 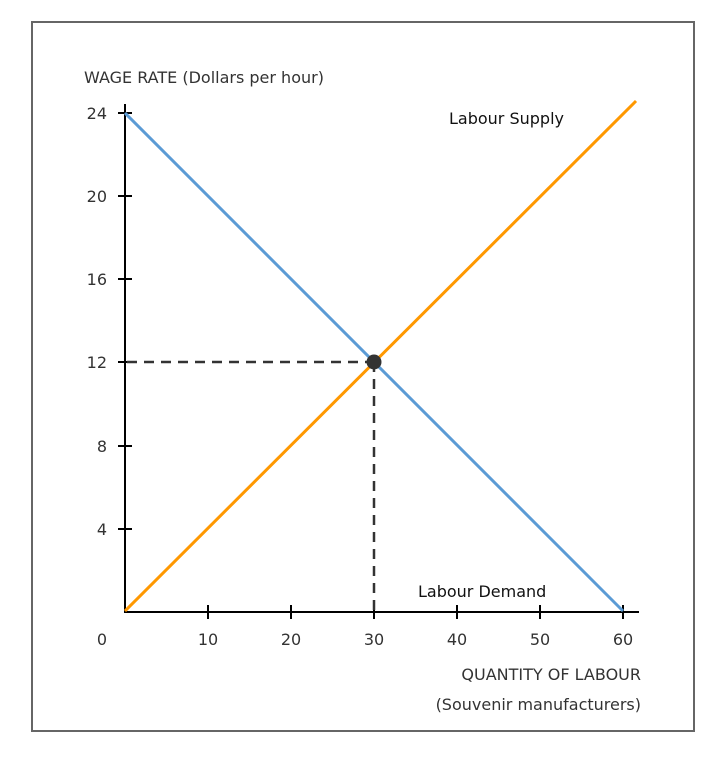 I want to click on x-tick-labels: 0 10 20 30 40 50 60, so click(x=365, y=639).